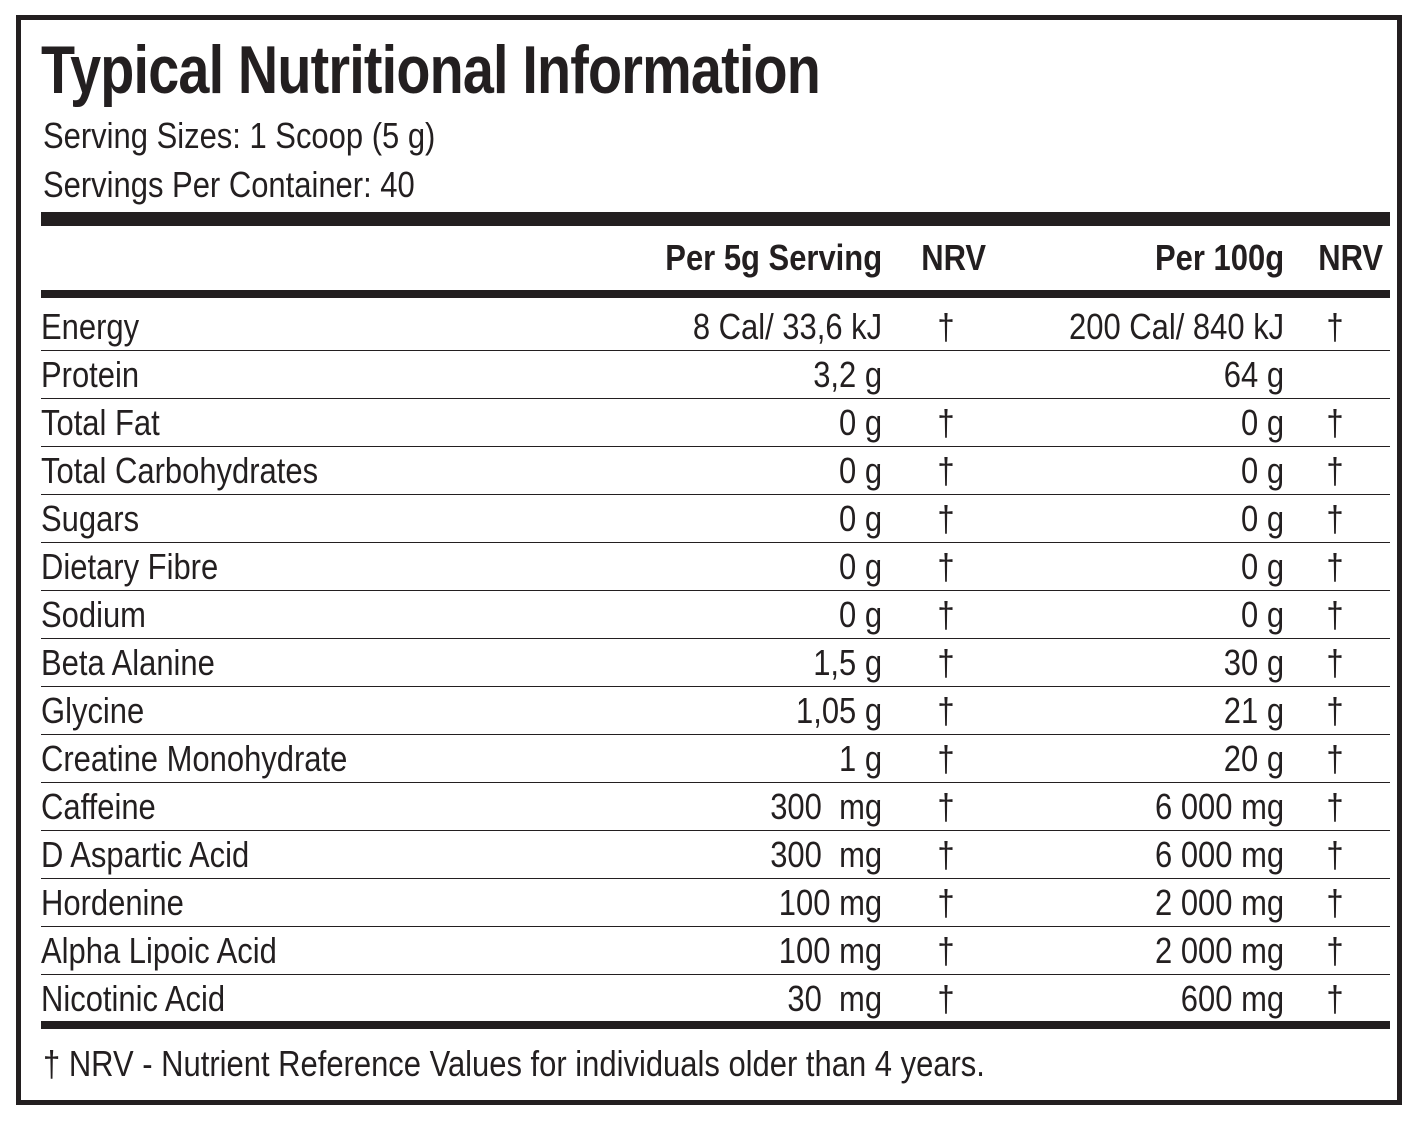  Describe the element at coordinates (834, 998) in the screenshot. I see `per-serving-value: 30 mg` at that location.